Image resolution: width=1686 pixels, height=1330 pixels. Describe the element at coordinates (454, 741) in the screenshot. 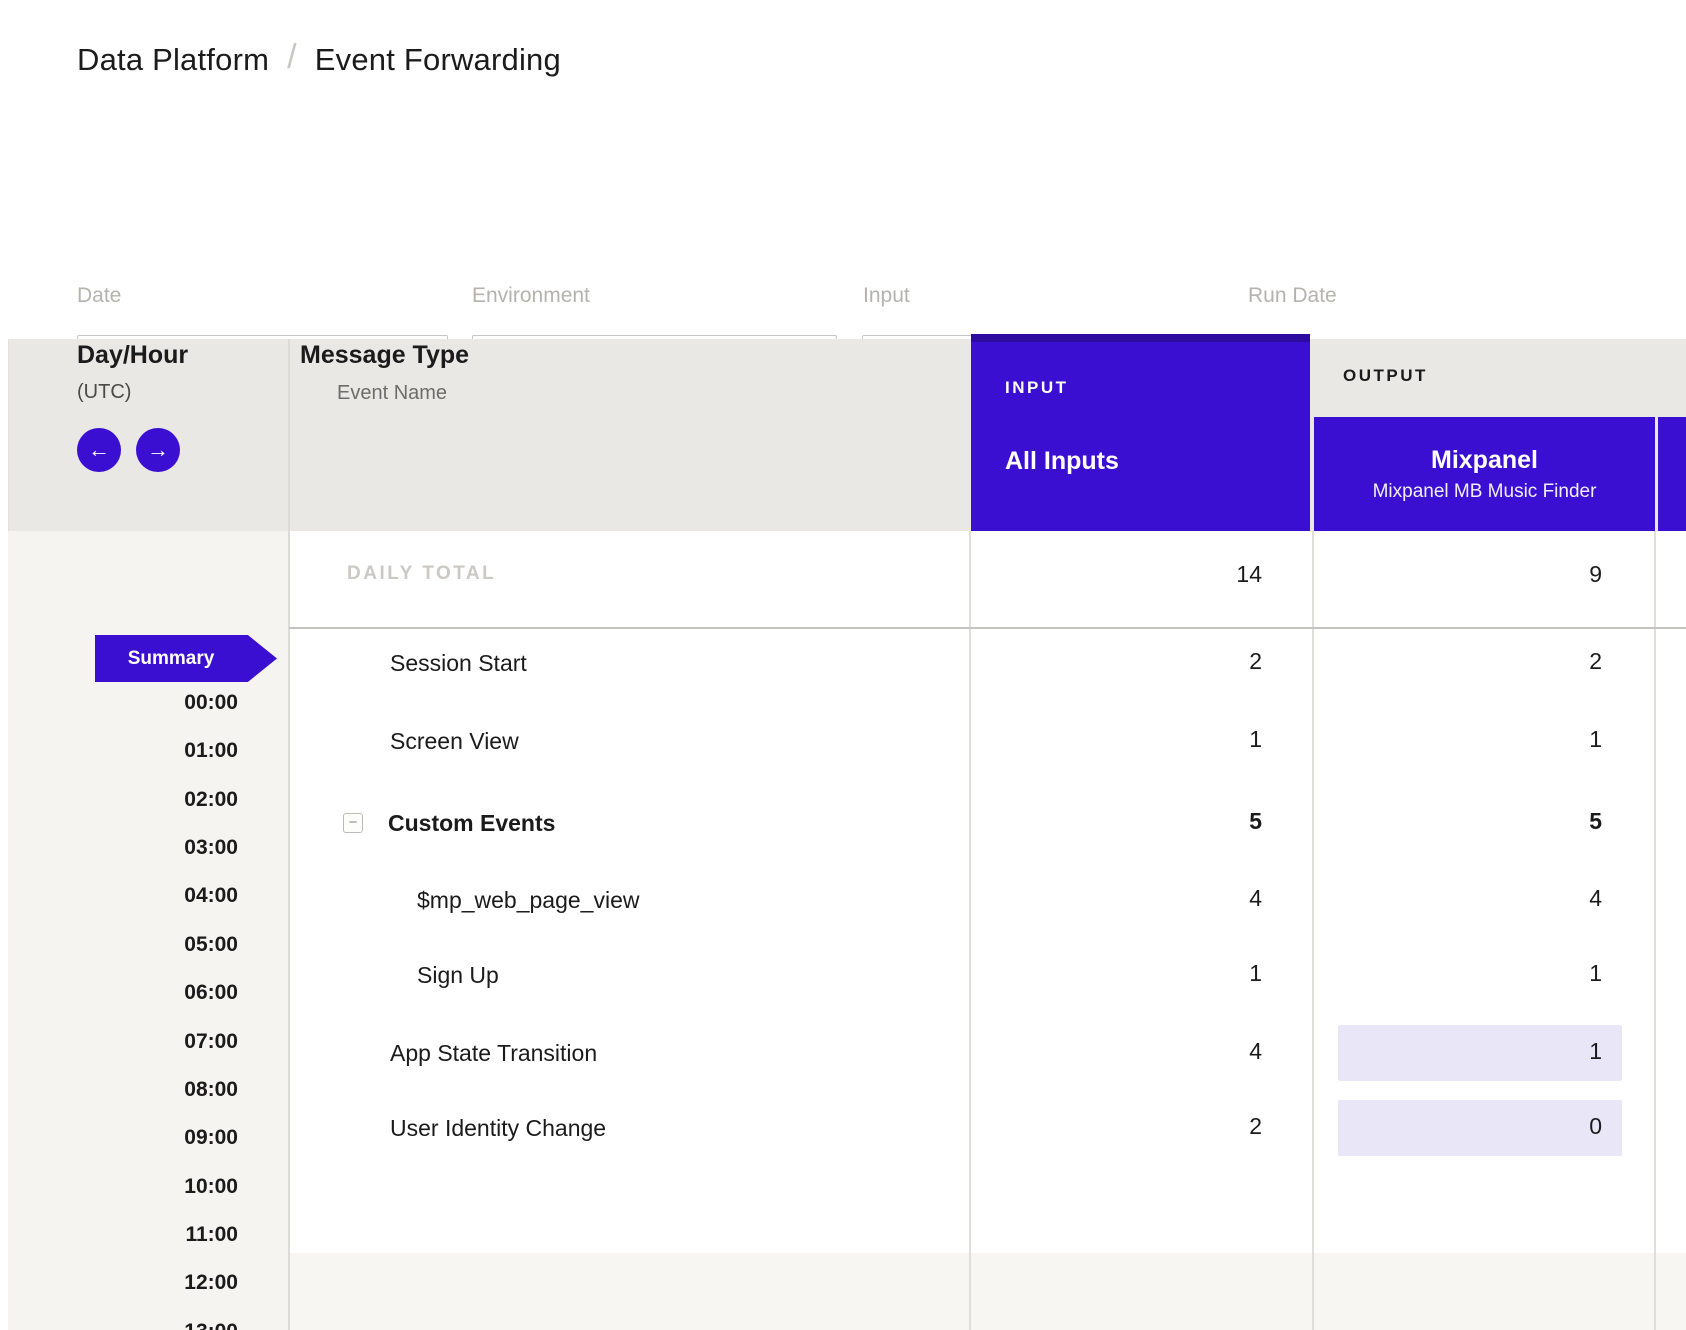

I see `event-name: Screen View` at that location.